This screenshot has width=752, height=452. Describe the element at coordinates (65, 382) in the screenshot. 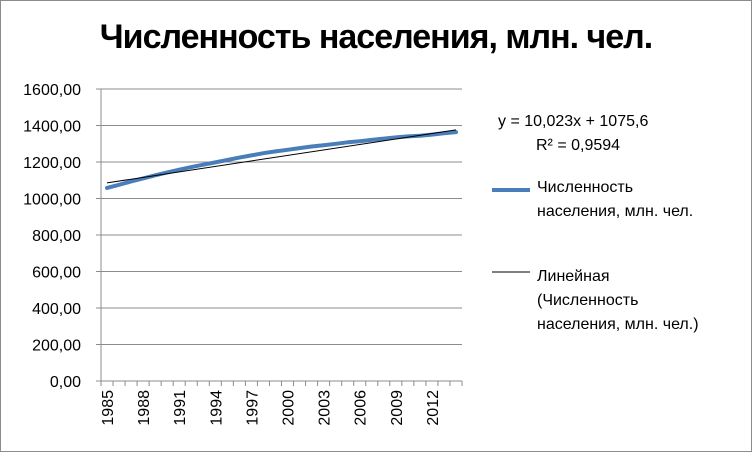

I see `y-tick-label: 0,00` at that location.